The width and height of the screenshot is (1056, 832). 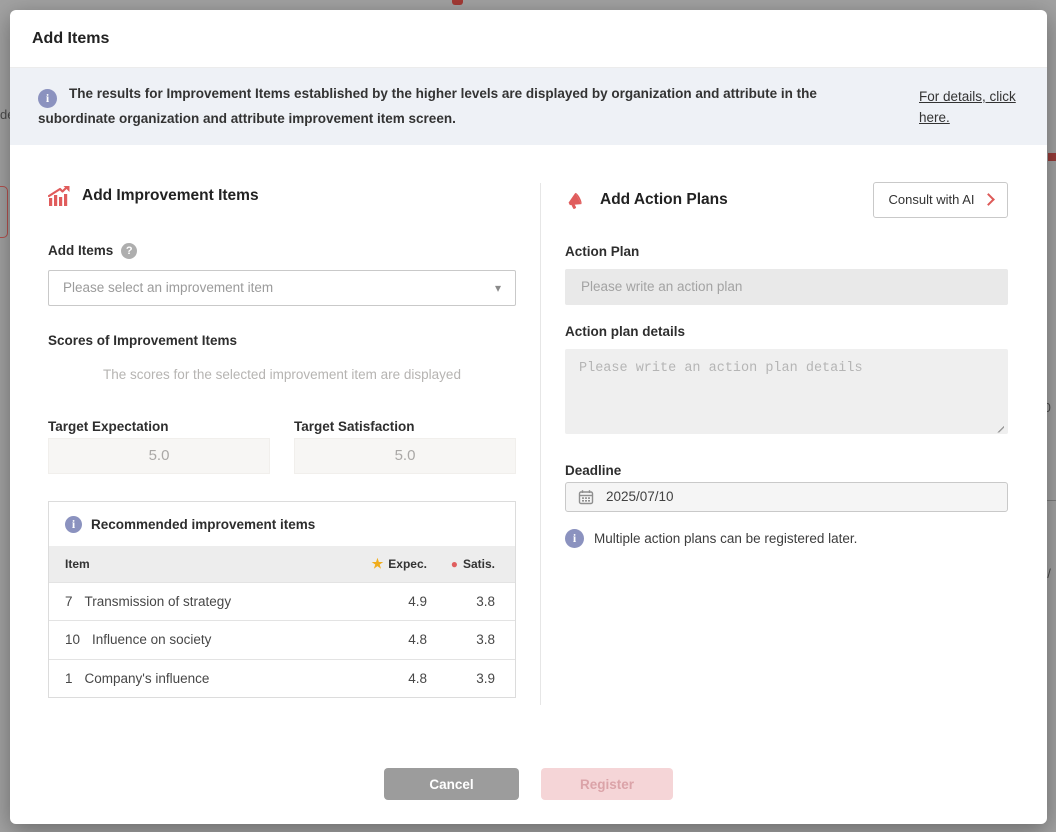 What do you see at coordinates (586, 497) in the screenshot?
I see `calendar-icon` at bounding box center [586, 497].